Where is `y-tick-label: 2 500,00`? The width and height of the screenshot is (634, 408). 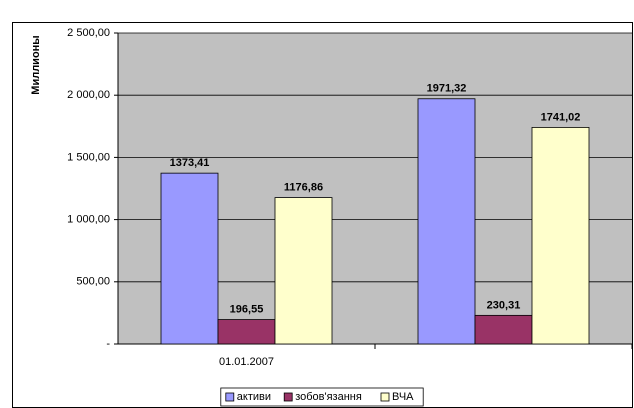 y-tick-label: 2 500,00 is located at coordinates (88, 33).